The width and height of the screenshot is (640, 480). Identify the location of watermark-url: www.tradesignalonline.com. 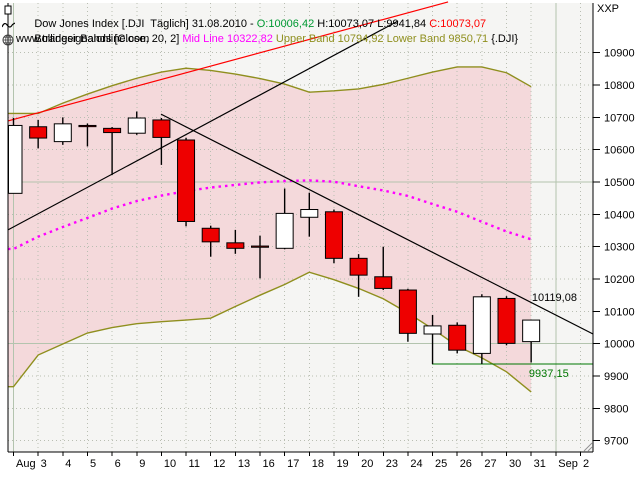
(83, 39).